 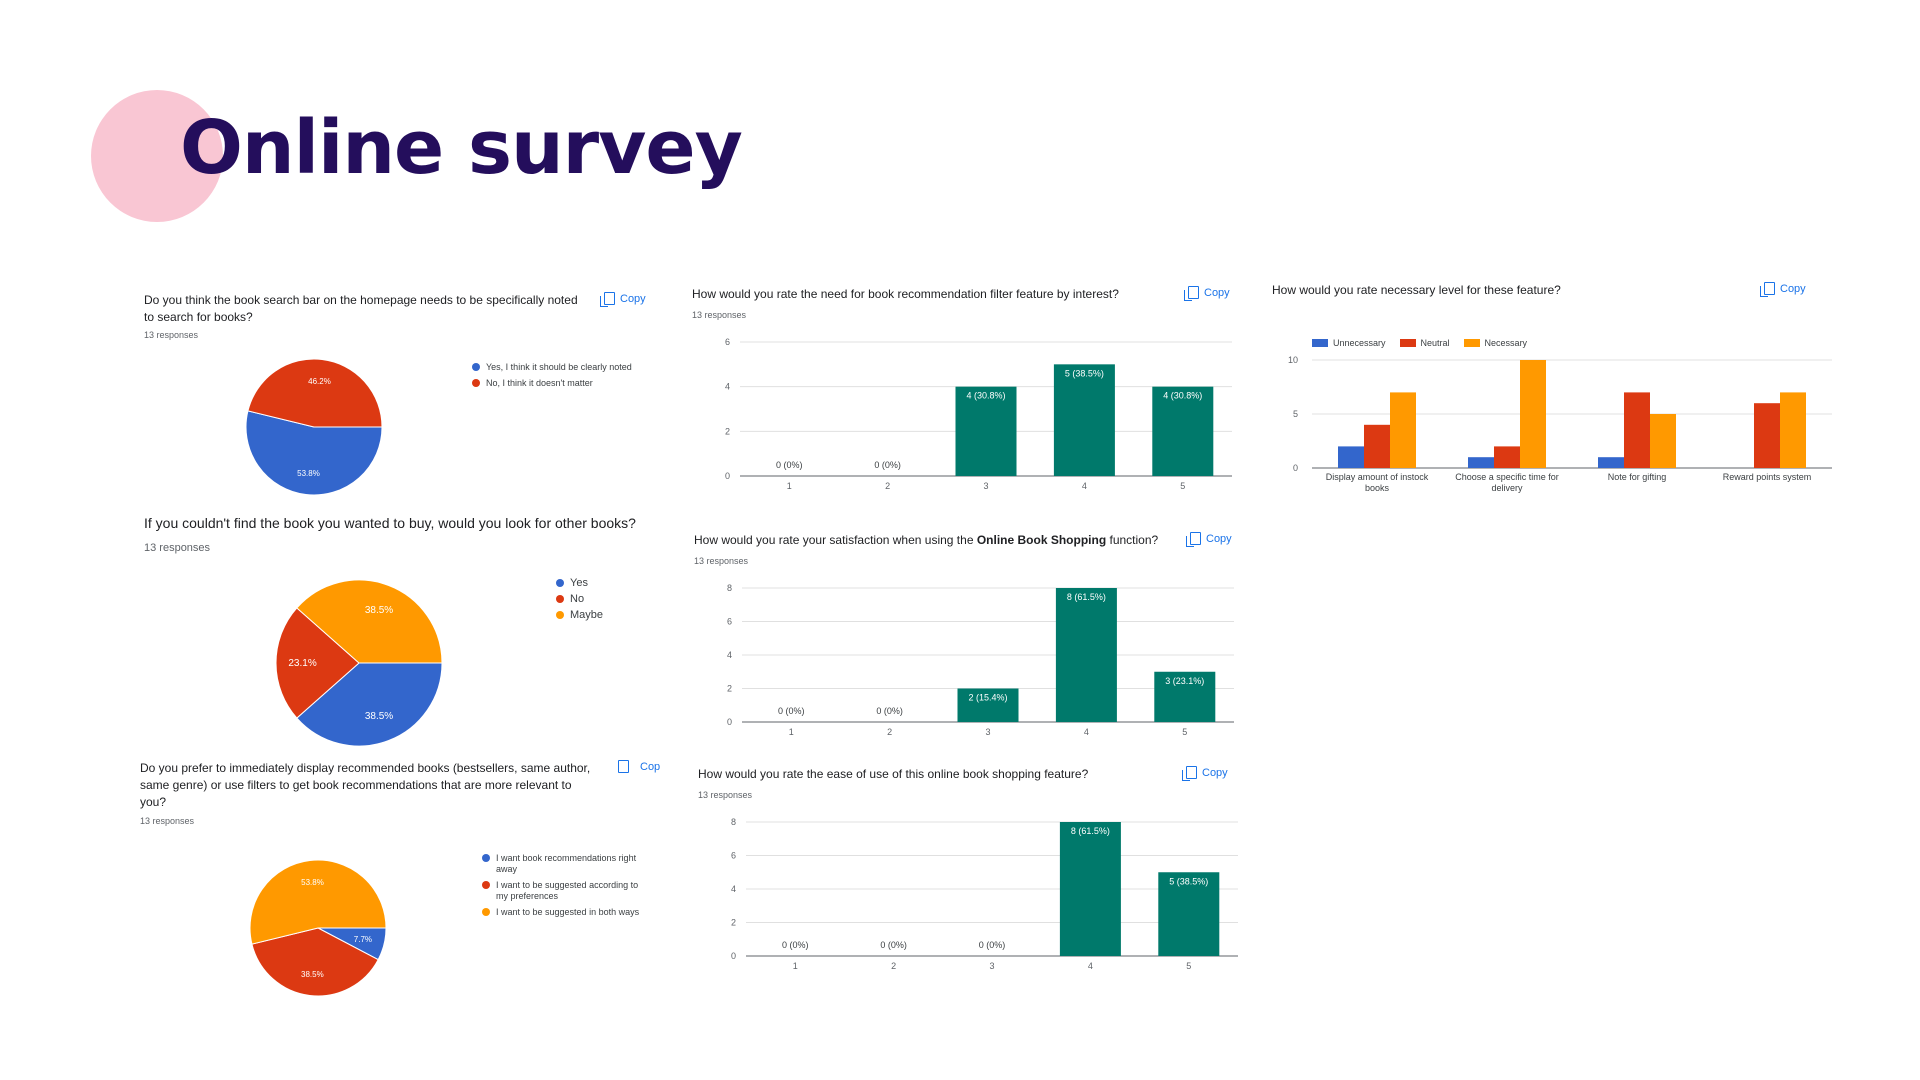 I want to click on bar-data-label-2: 2 (15.4%), so click(x=987, y=698).